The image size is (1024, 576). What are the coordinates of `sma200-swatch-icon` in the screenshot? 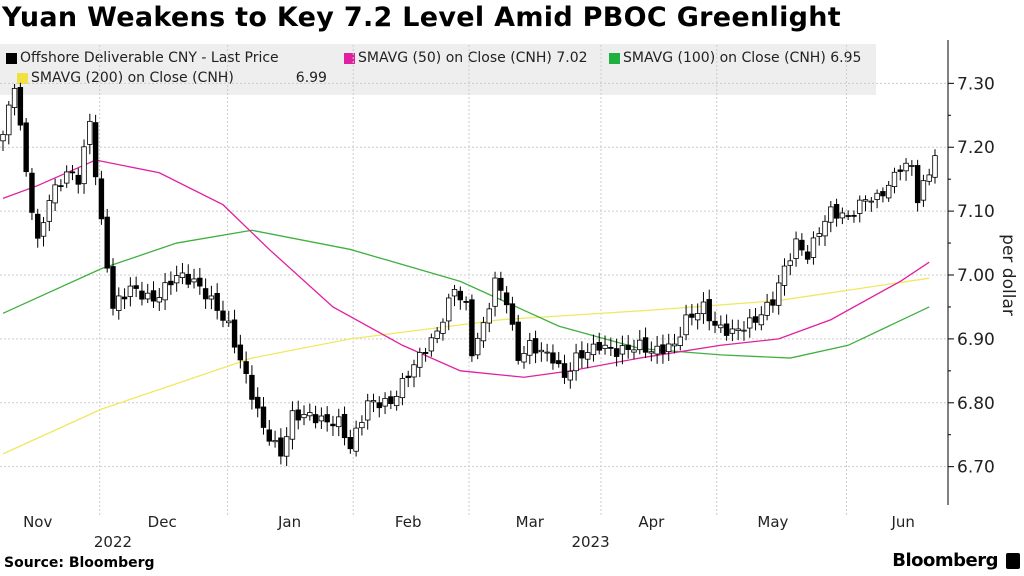 It's located at (22, 78).